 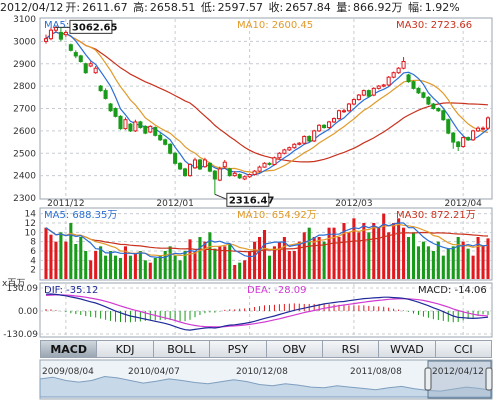 I want to click on close-label: 收:, so click(x=276, y=7).